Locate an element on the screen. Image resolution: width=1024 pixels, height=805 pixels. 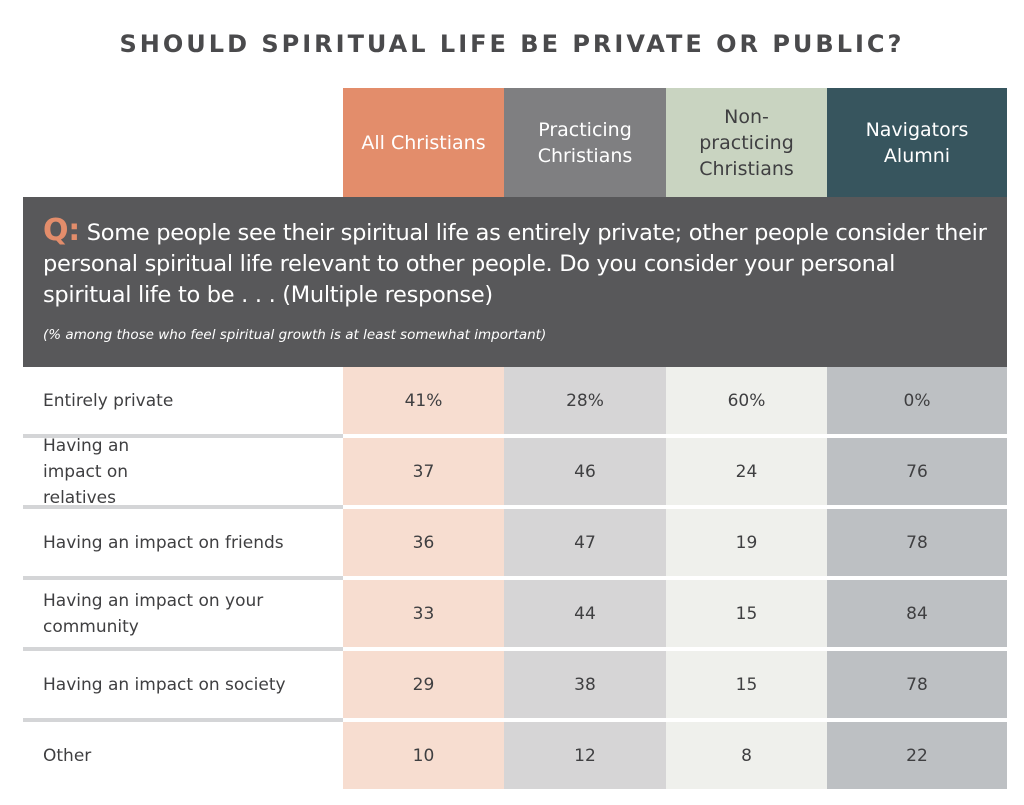
data-cell: 38 is located at coordinates (585, 686).